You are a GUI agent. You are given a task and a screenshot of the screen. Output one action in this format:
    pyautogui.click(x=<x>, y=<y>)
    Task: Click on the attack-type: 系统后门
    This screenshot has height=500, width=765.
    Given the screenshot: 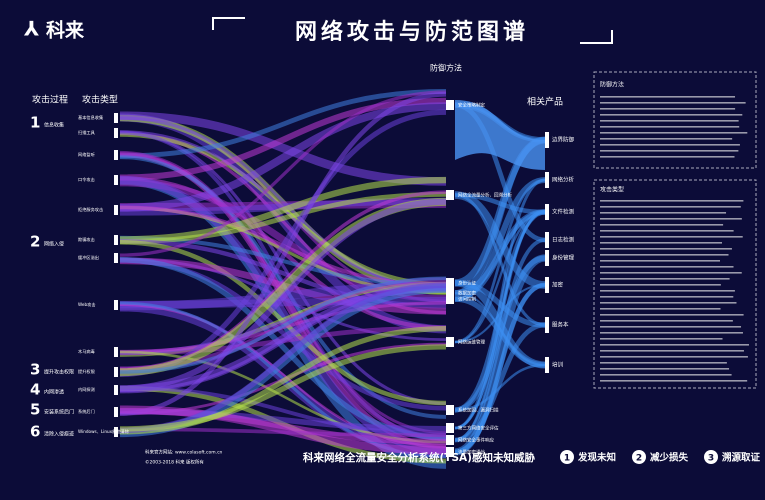 What is the action you would take?
    pyautogui.click(x=86, y=411)
    